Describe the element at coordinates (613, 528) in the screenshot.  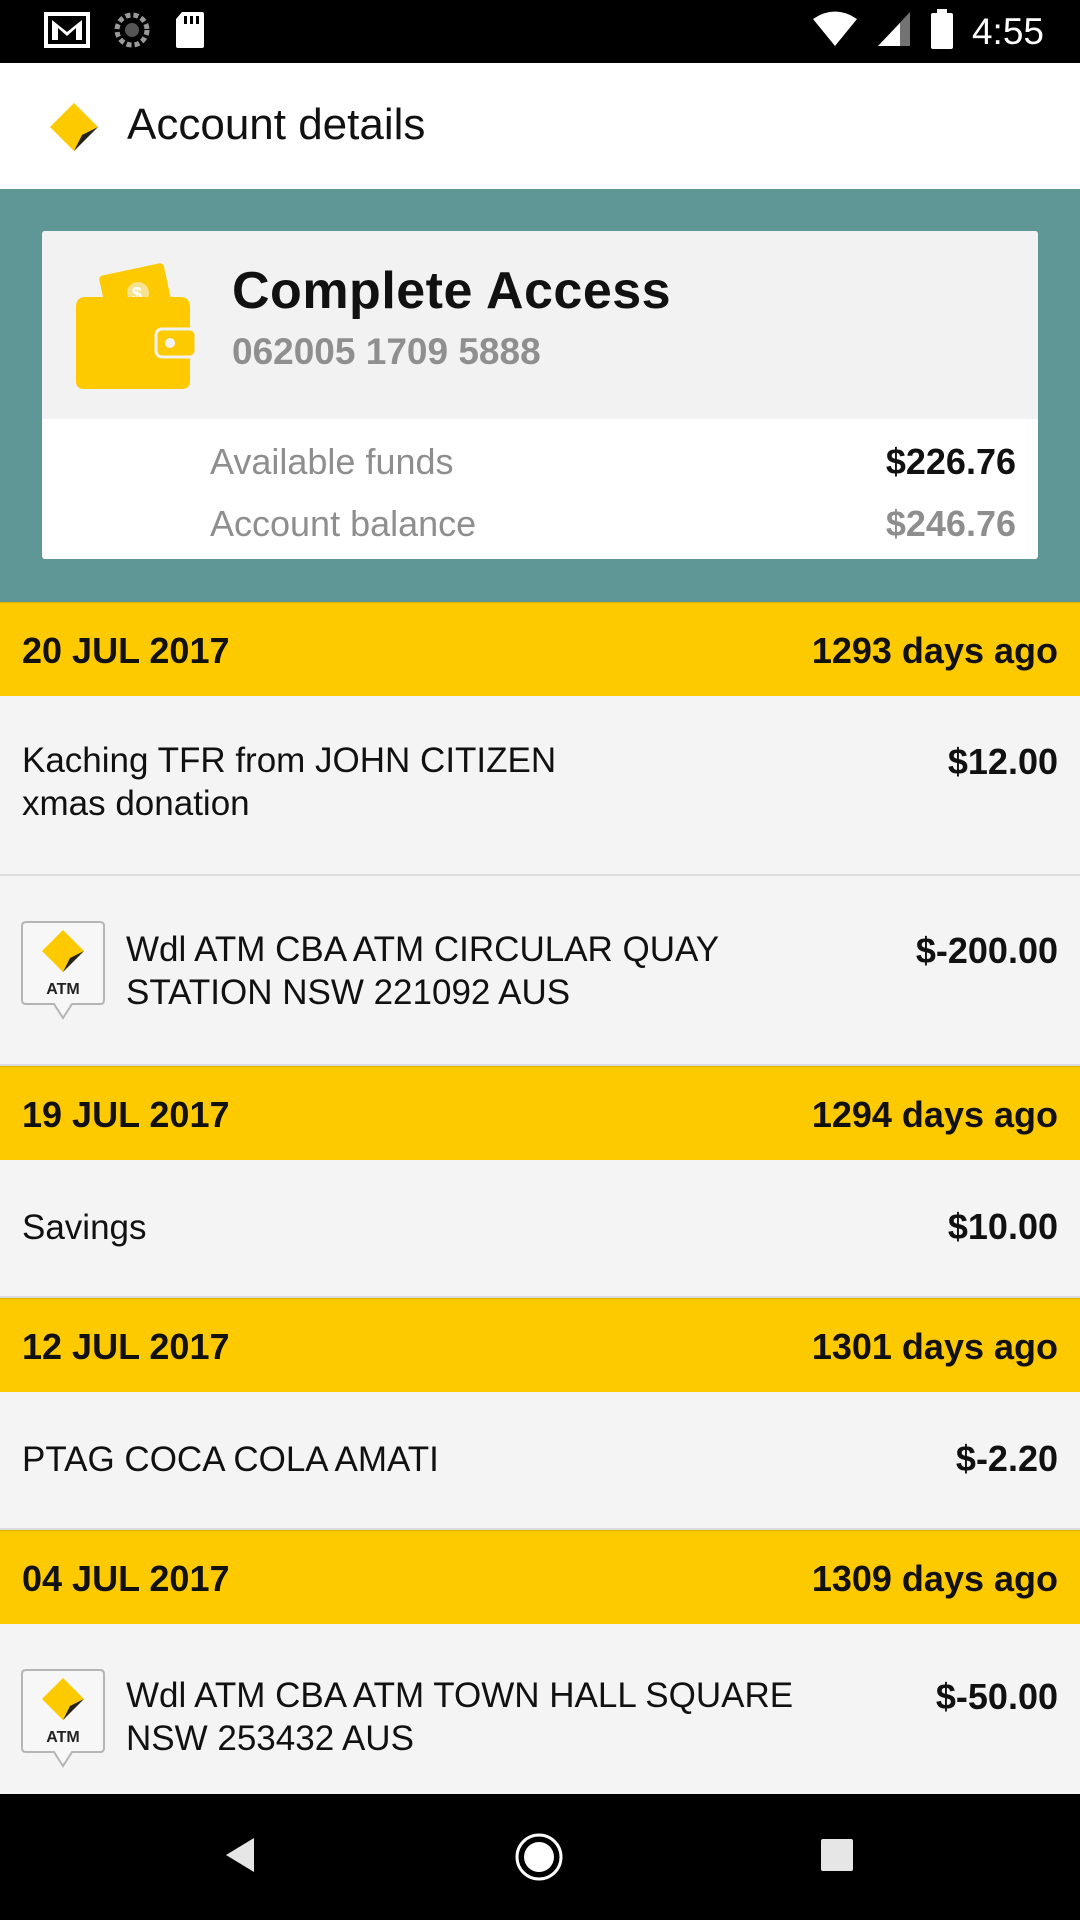
I see `account-balance-row: Account balance $246.76` at that location.